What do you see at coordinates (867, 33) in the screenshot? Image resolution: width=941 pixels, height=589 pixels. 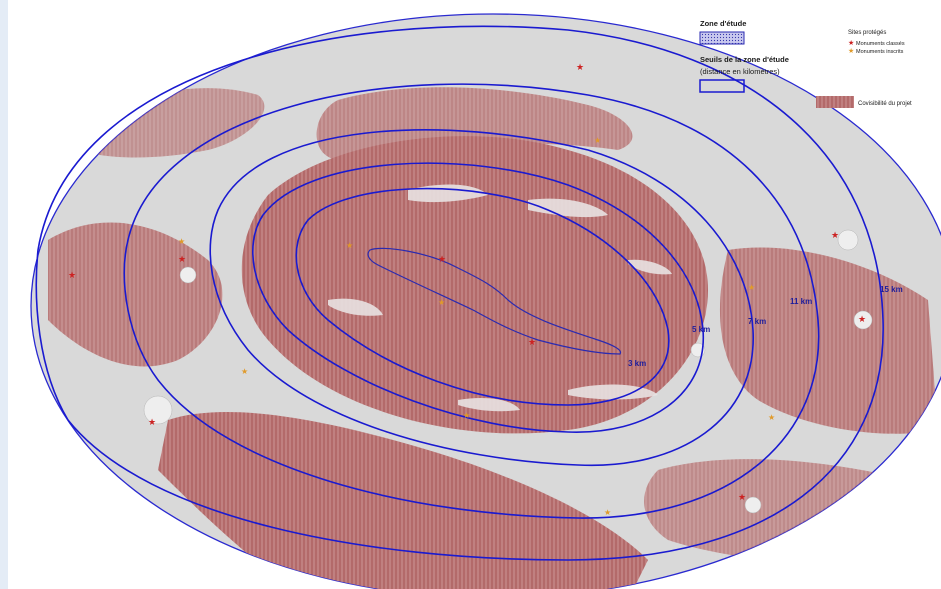 I see `legend-sites-title: Sites protégés` at bounding box center [867, 33].